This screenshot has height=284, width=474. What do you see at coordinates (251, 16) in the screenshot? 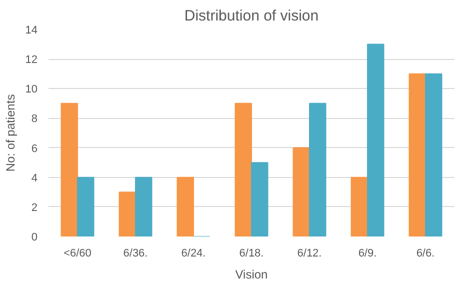
I see `chart-title: Distribution of vision` at bounding box center [251, 16].